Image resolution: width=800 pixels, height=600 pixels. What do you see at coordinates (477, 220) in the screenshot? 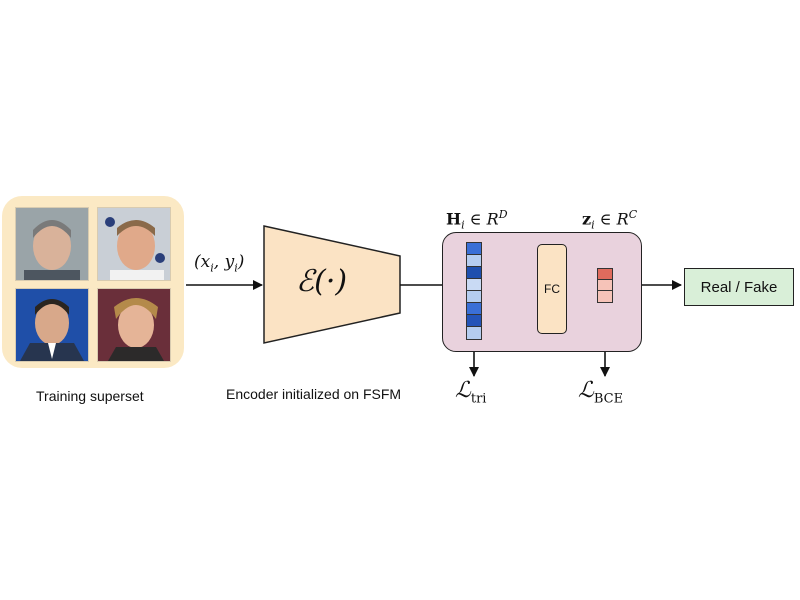
I see `feature-label: Hi ∈ RD` at bounding box center [477, 220].